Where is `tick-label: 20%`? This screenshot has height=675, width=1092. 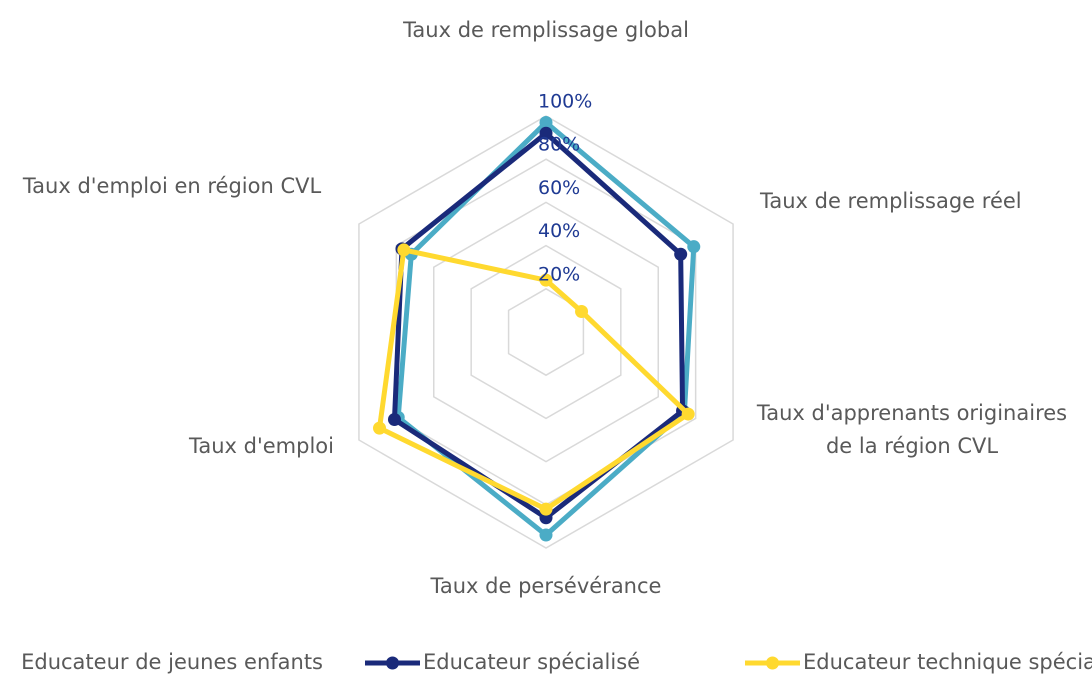 tick-label: 20% is located at coordinates (559, 274).